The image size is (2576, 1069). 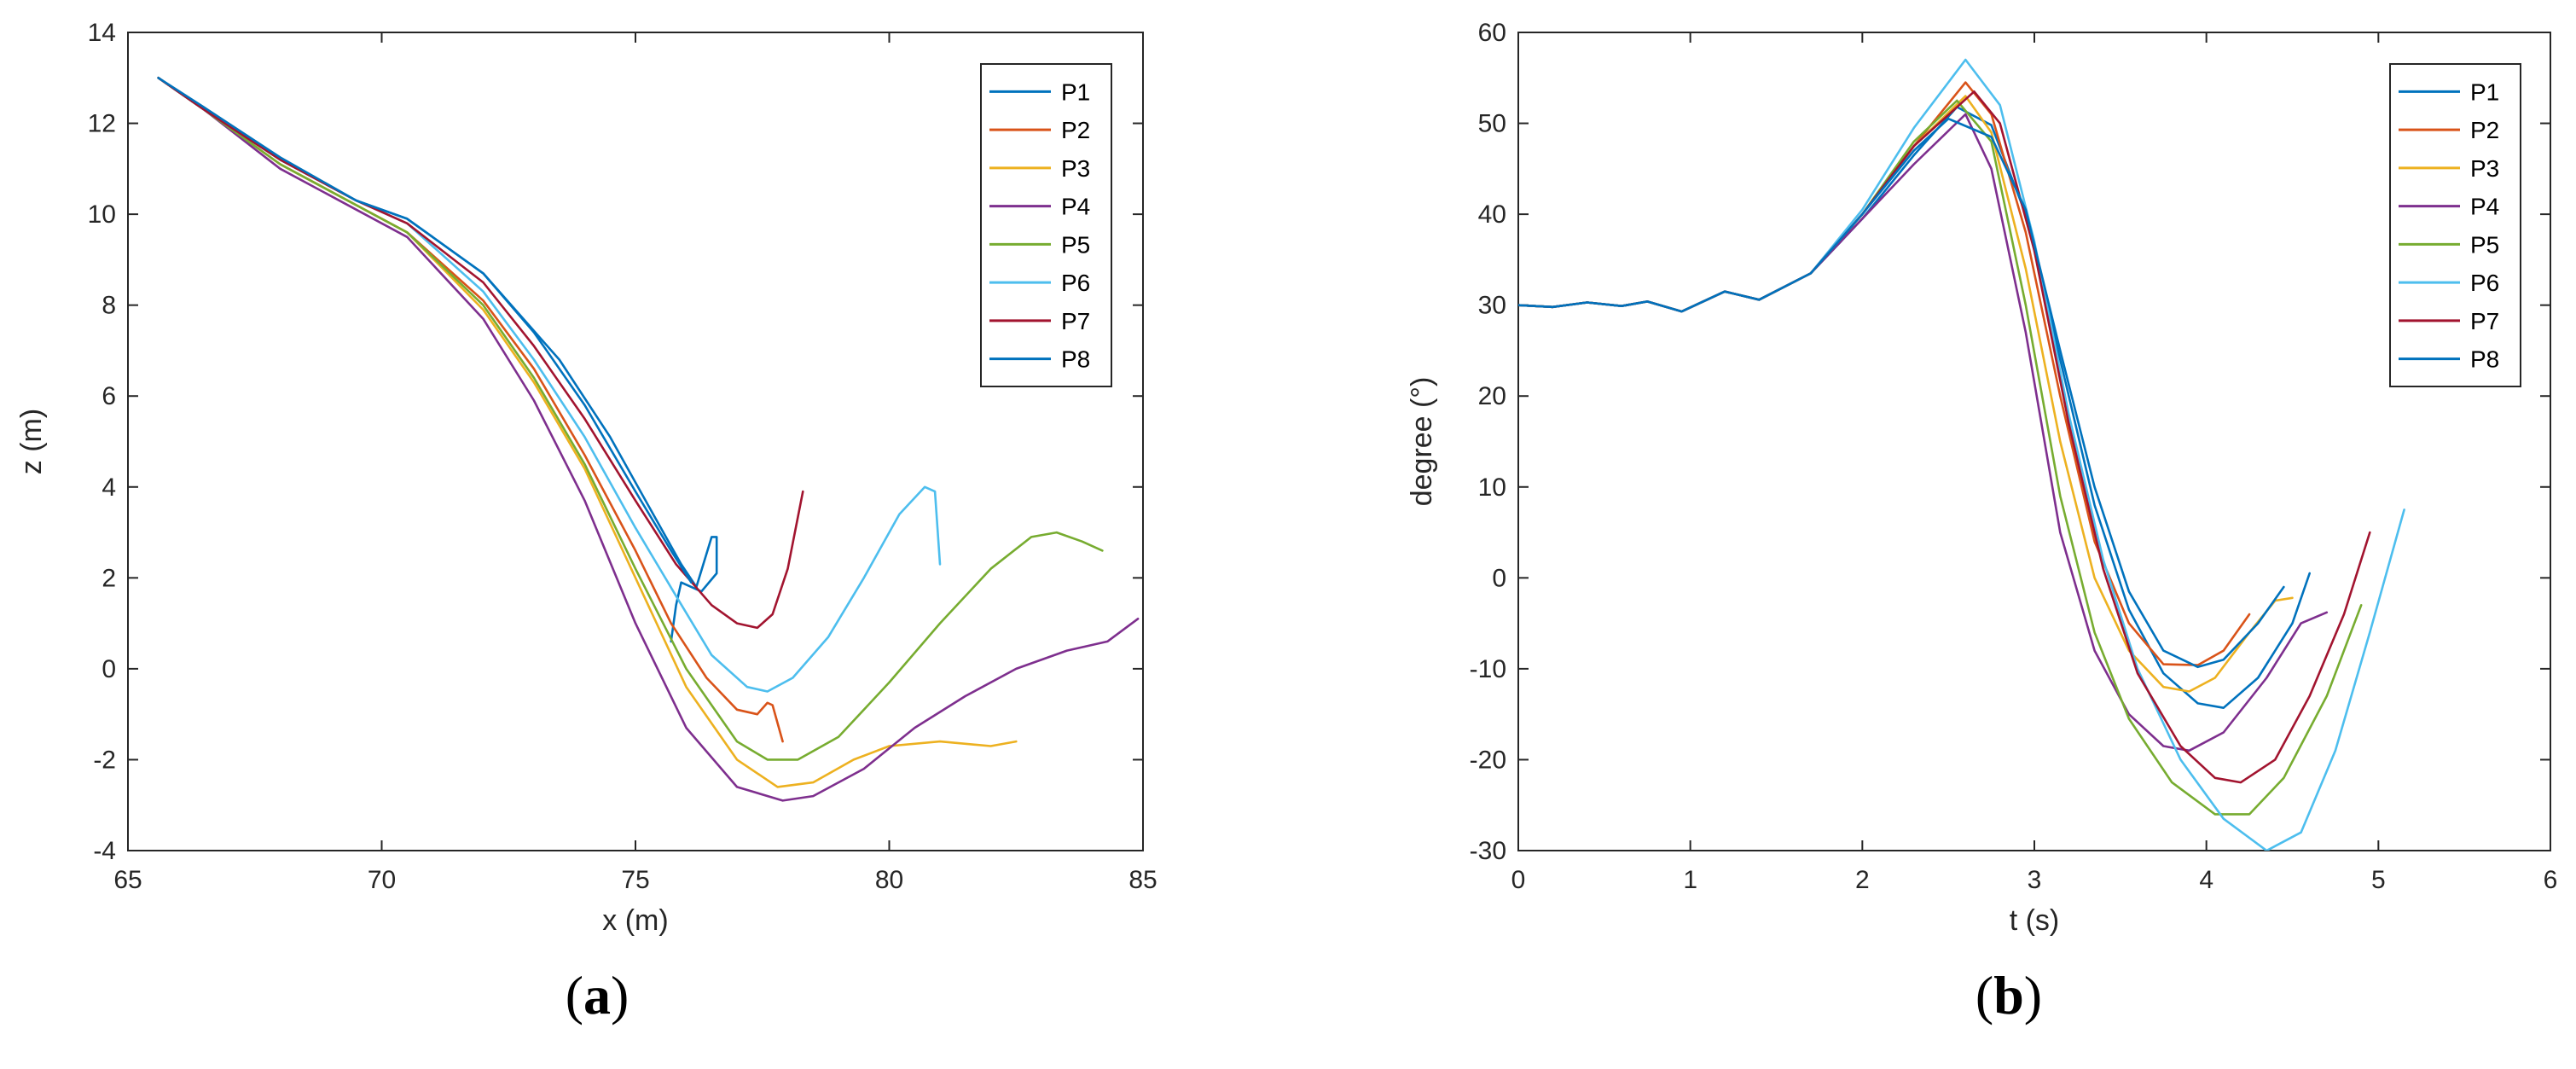 I want to click on panel-caption: (b), so click(x=2009, y=995).